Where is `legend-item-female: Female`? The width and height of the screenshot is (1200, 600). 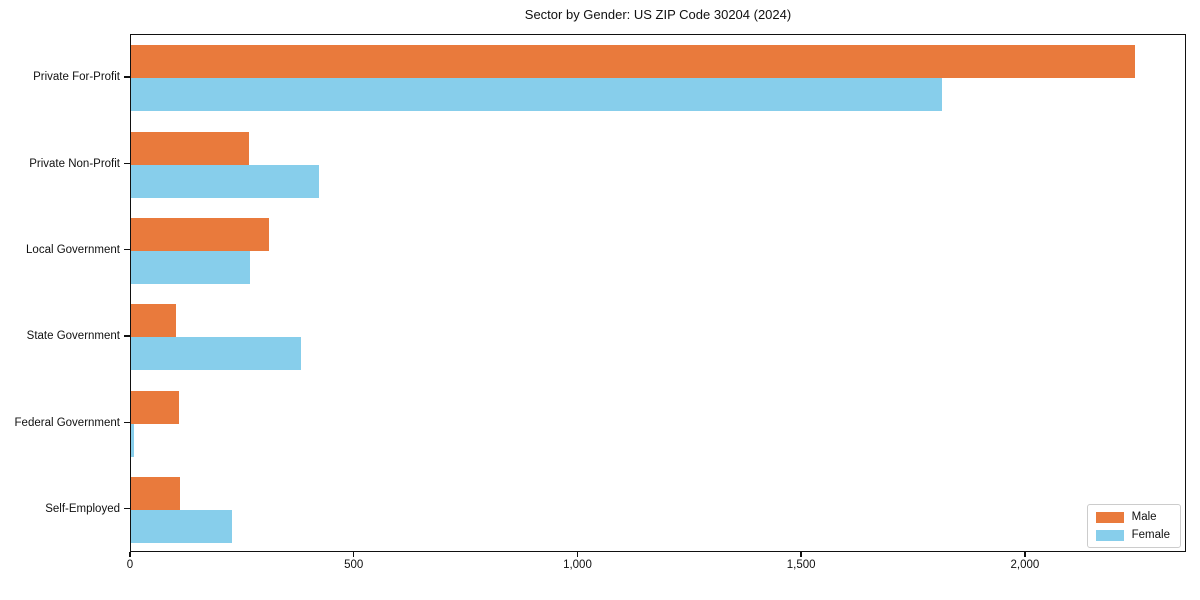
legend-item-female: Female is located at coordinates (1132, 535).